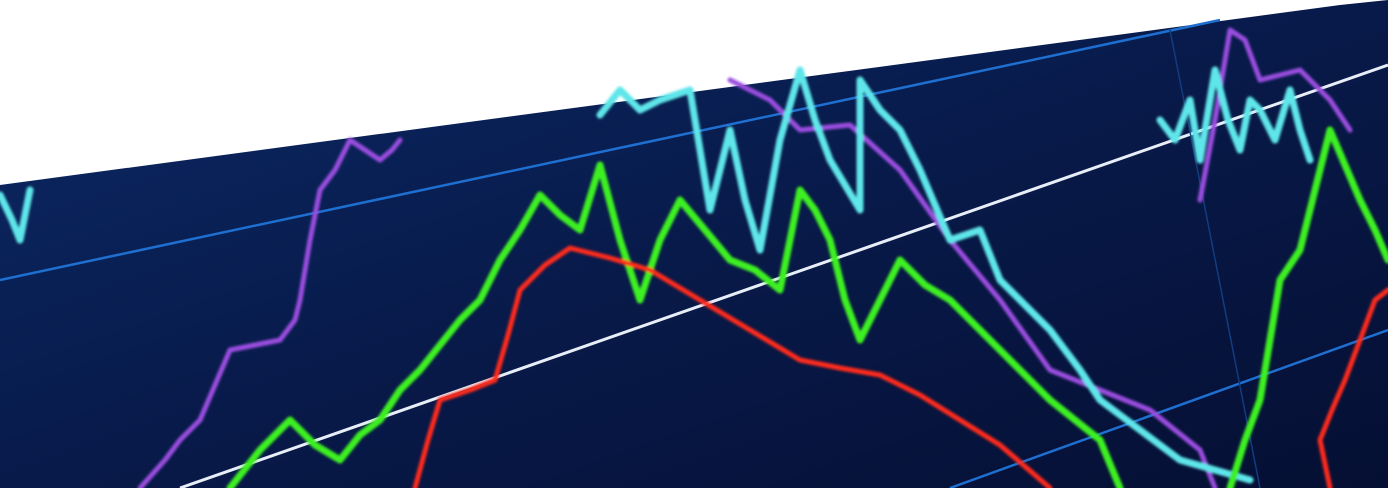 The image size is (1388, 488). I want to click on red-trace, so click(1352, 387).